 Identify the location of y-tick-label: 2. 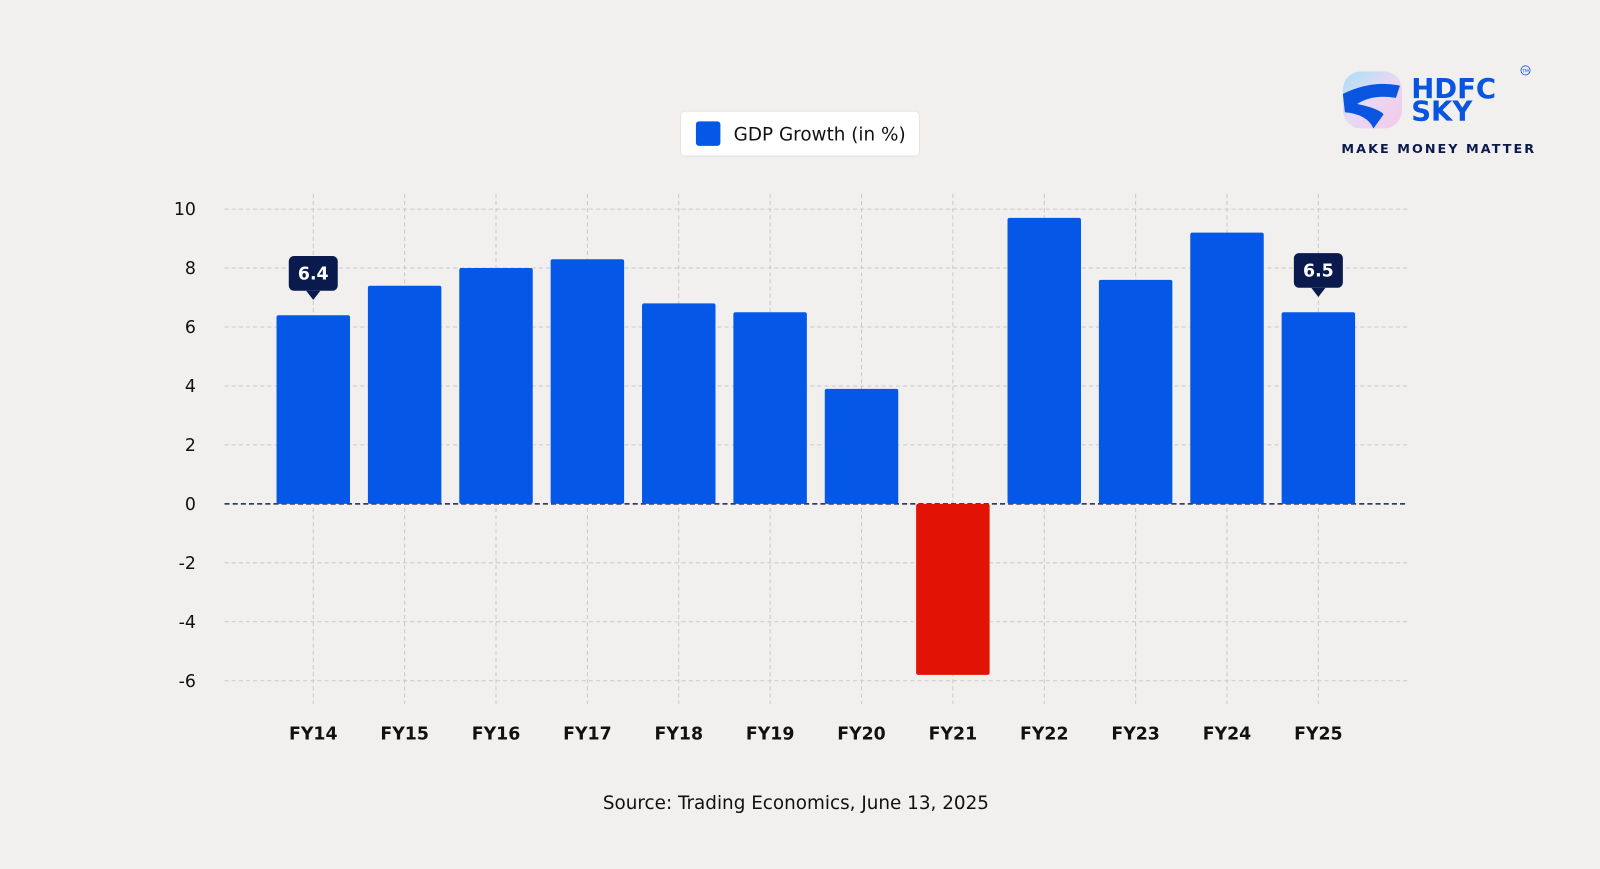
(190, 446).